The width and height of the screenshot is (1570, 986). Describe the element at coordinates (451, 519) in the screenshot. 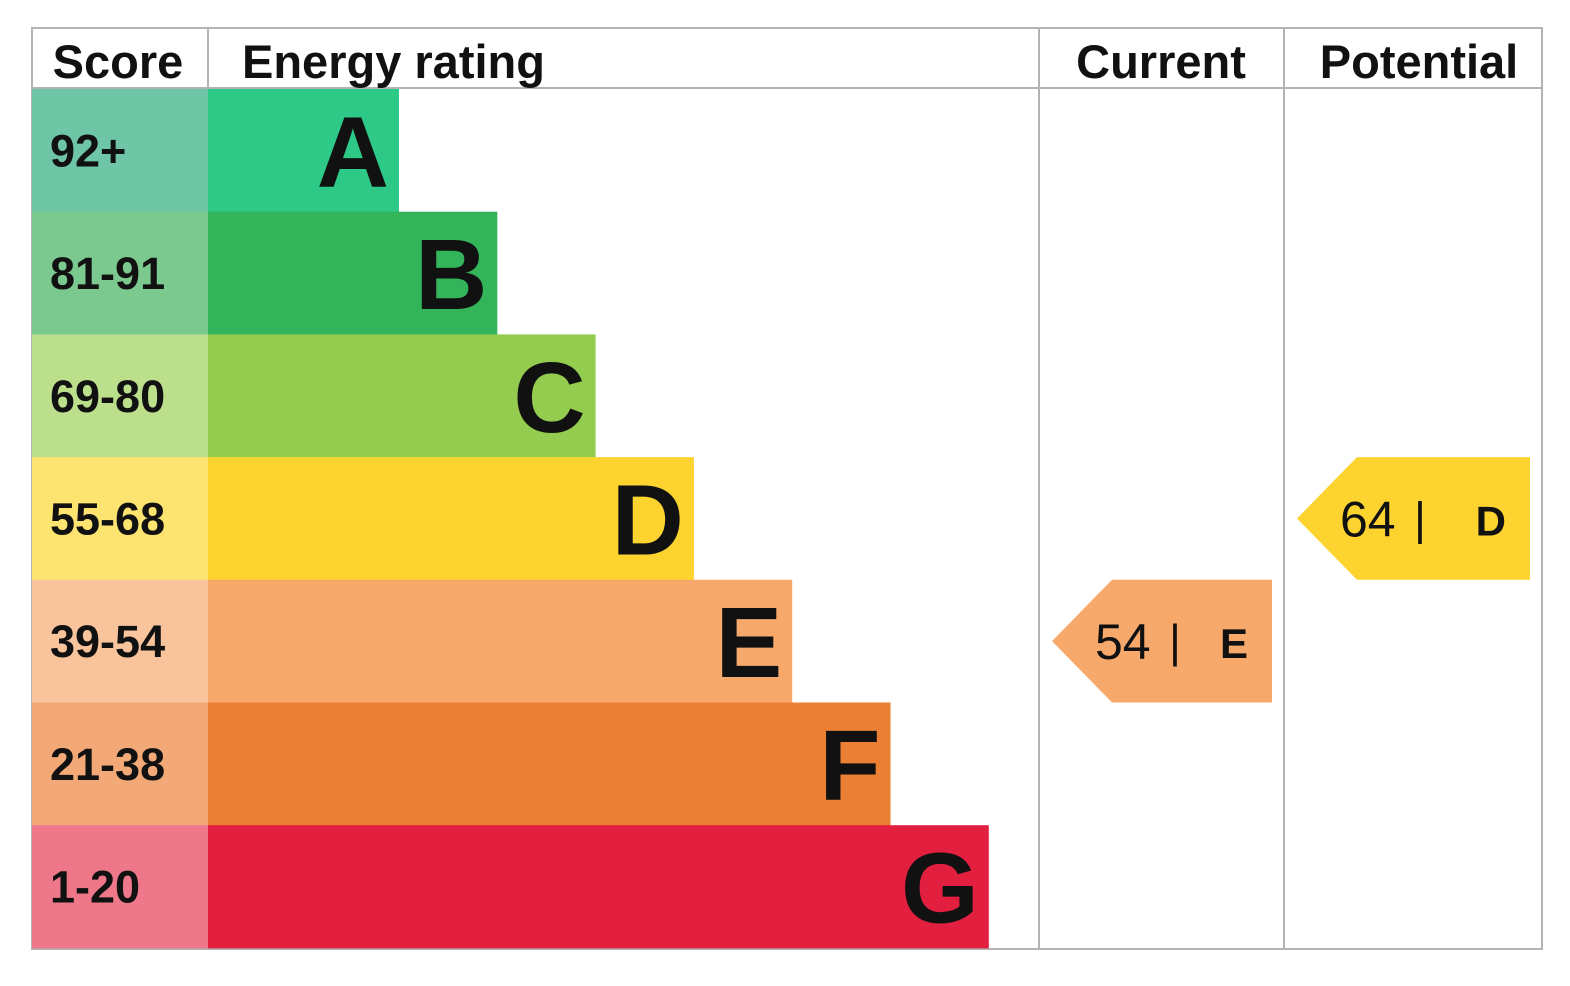

I see `band-bar-d` at that location.